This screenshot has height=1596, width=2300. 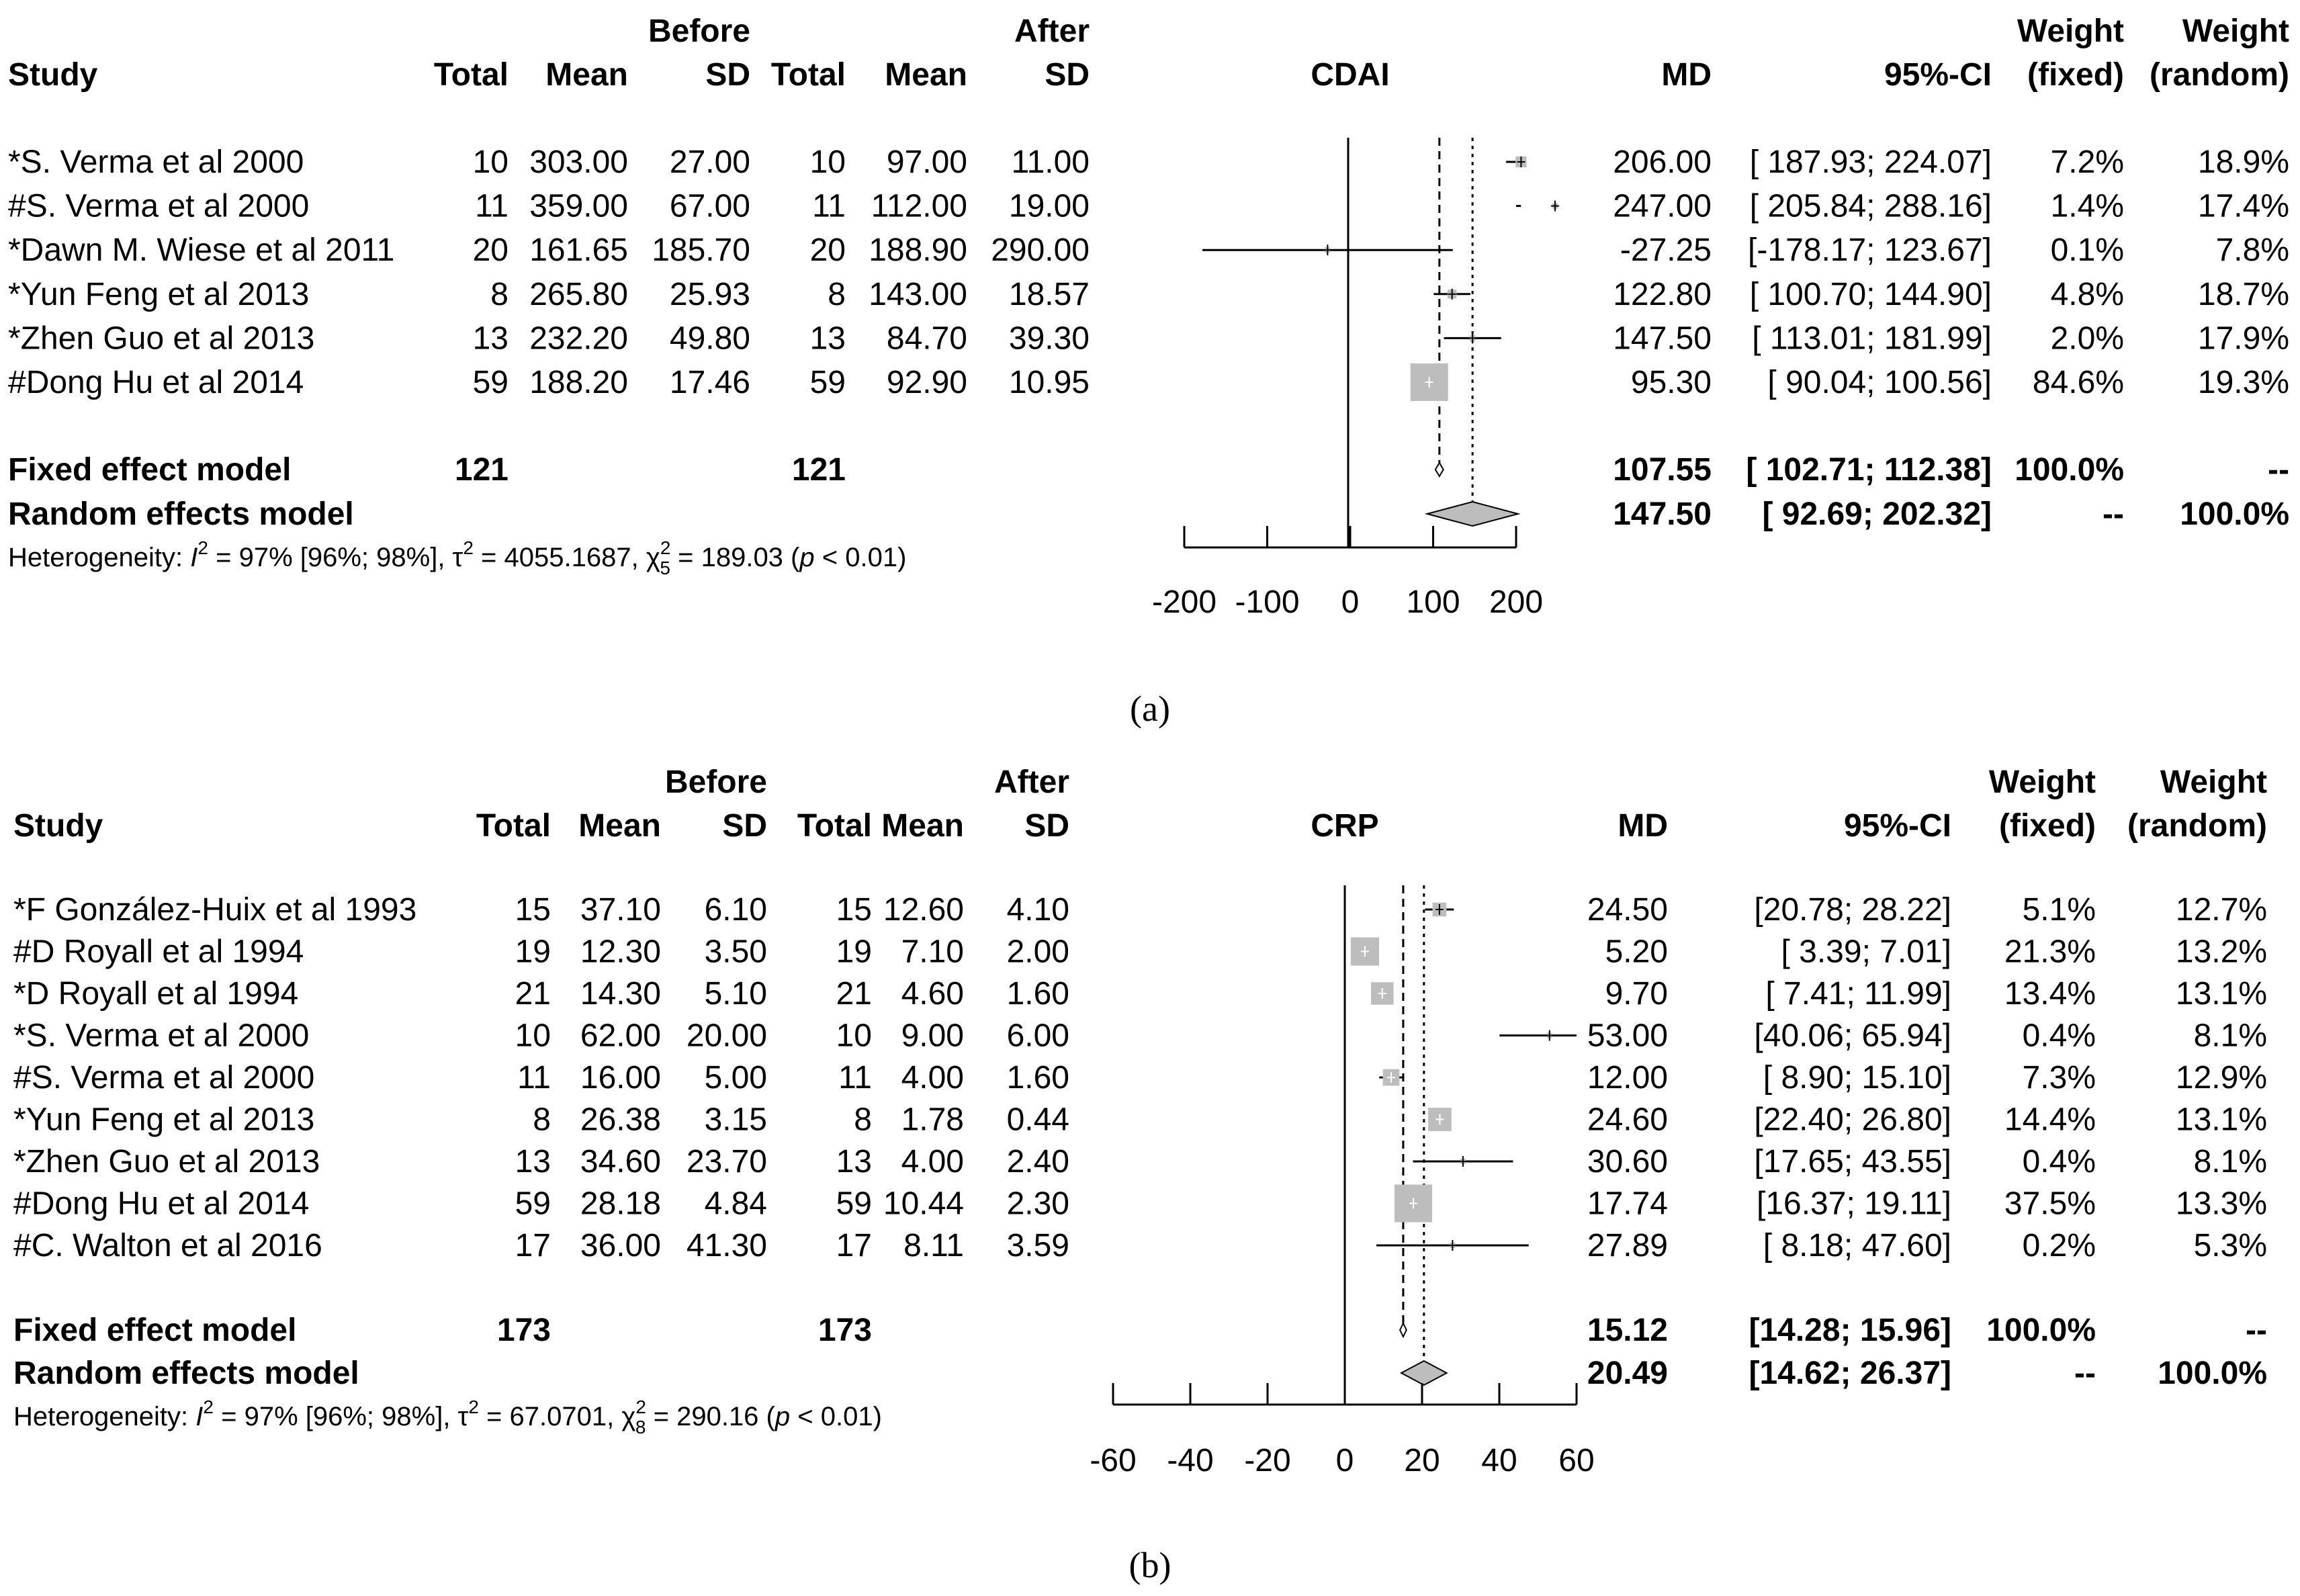 What do you see at coordinates (578, 250) in the screenshot?
I see `before-mean-cell: 161.65` at bounding box center [578, 250].